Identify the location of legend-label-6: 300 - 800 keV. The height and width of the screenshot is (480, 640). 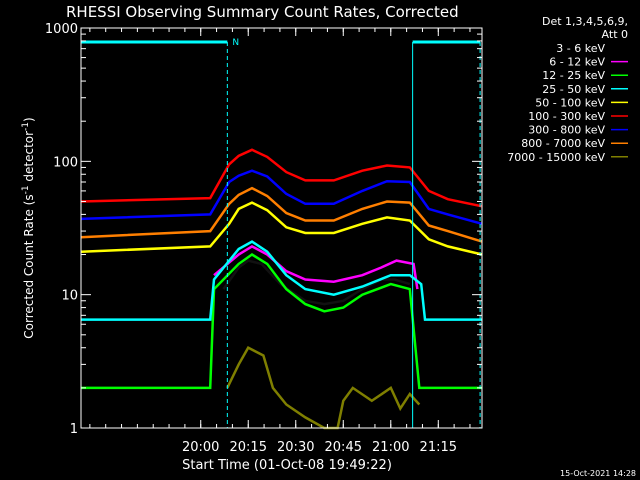
(566, 130).